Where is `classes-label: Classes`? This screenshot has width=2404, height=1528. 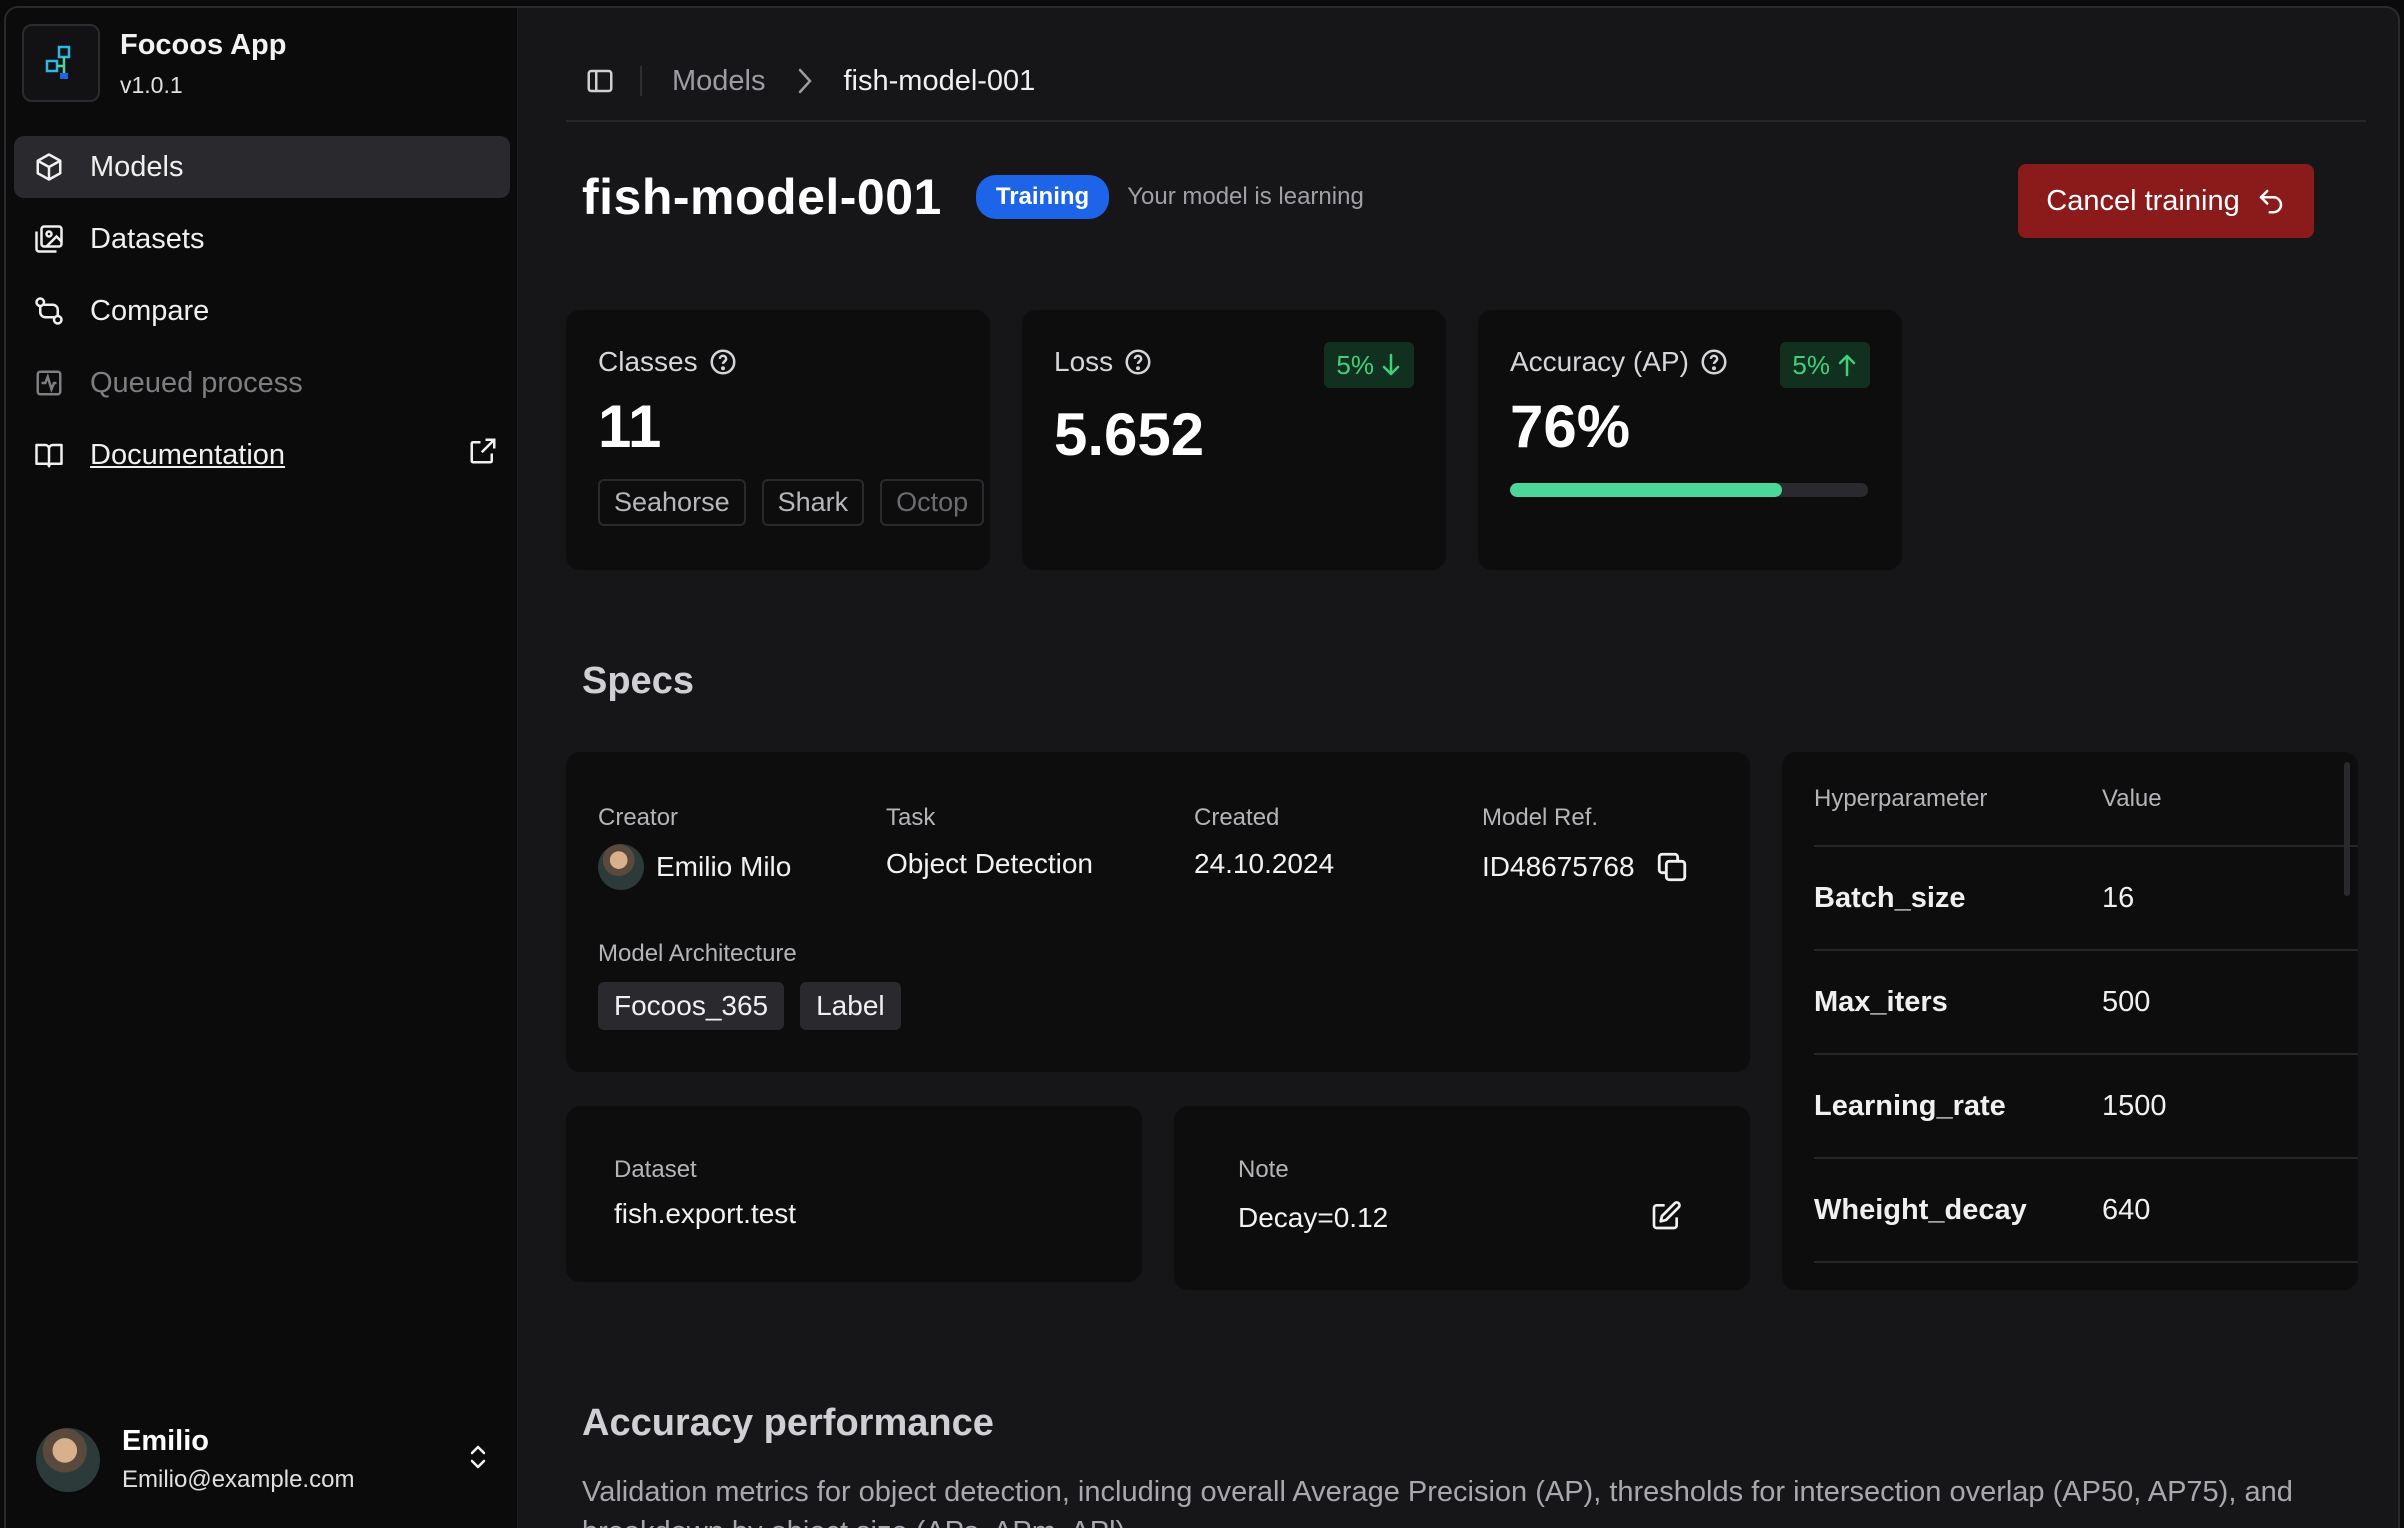
classes-label: Classes is located at coordinates (648, 361).